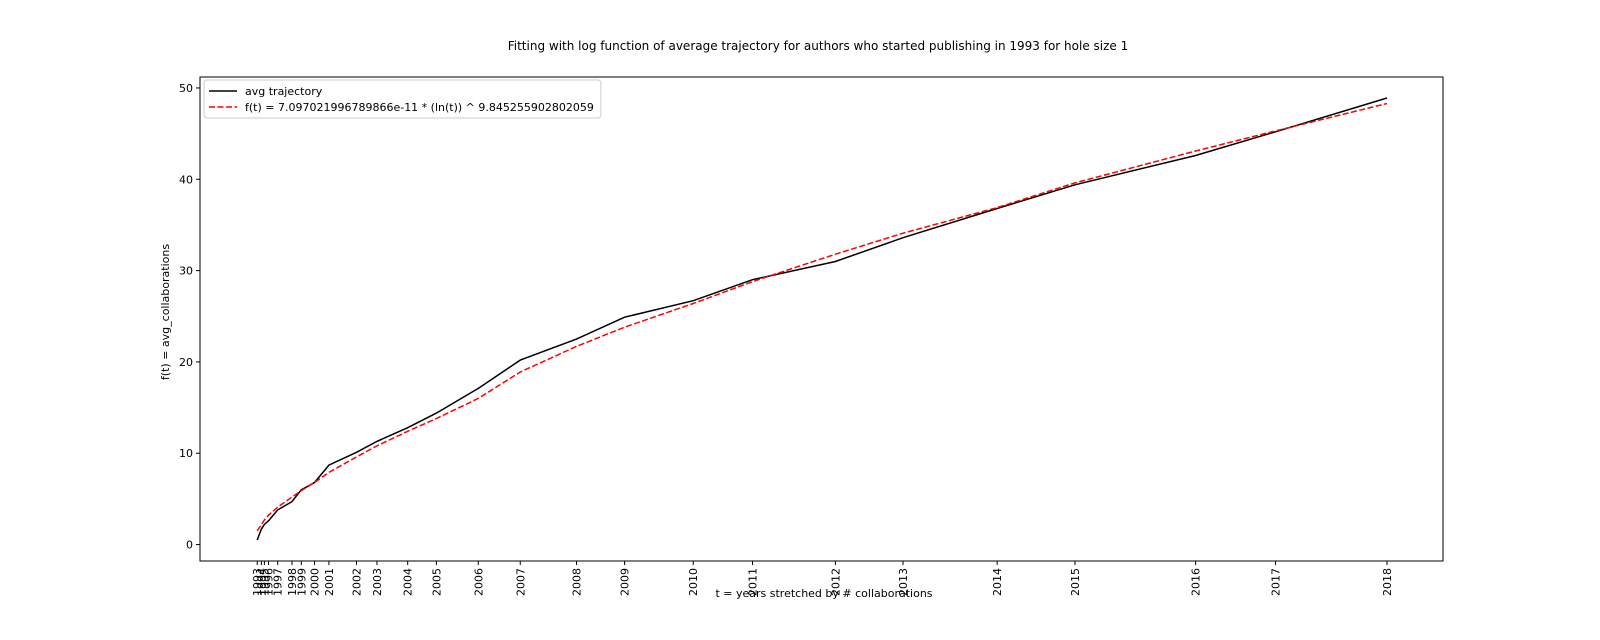 The width and height of the screenshot is (1600, 640). What do you see at coordinates (1387, 582) in the screenshot?
I see `x-tick-label: 2018` at bounding box center [1387, 582].